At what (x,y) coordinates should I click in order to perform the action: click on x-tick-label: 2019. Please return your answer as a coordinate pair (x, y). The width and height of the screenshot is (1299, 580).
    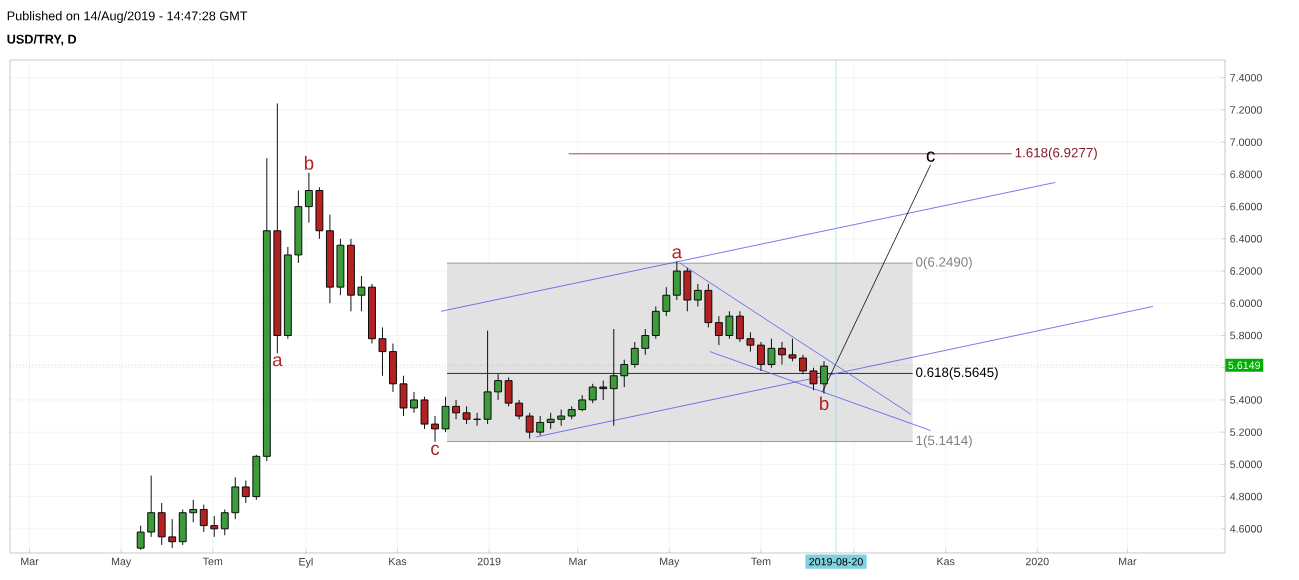
    Looking at the image, I should click on (489, 561).